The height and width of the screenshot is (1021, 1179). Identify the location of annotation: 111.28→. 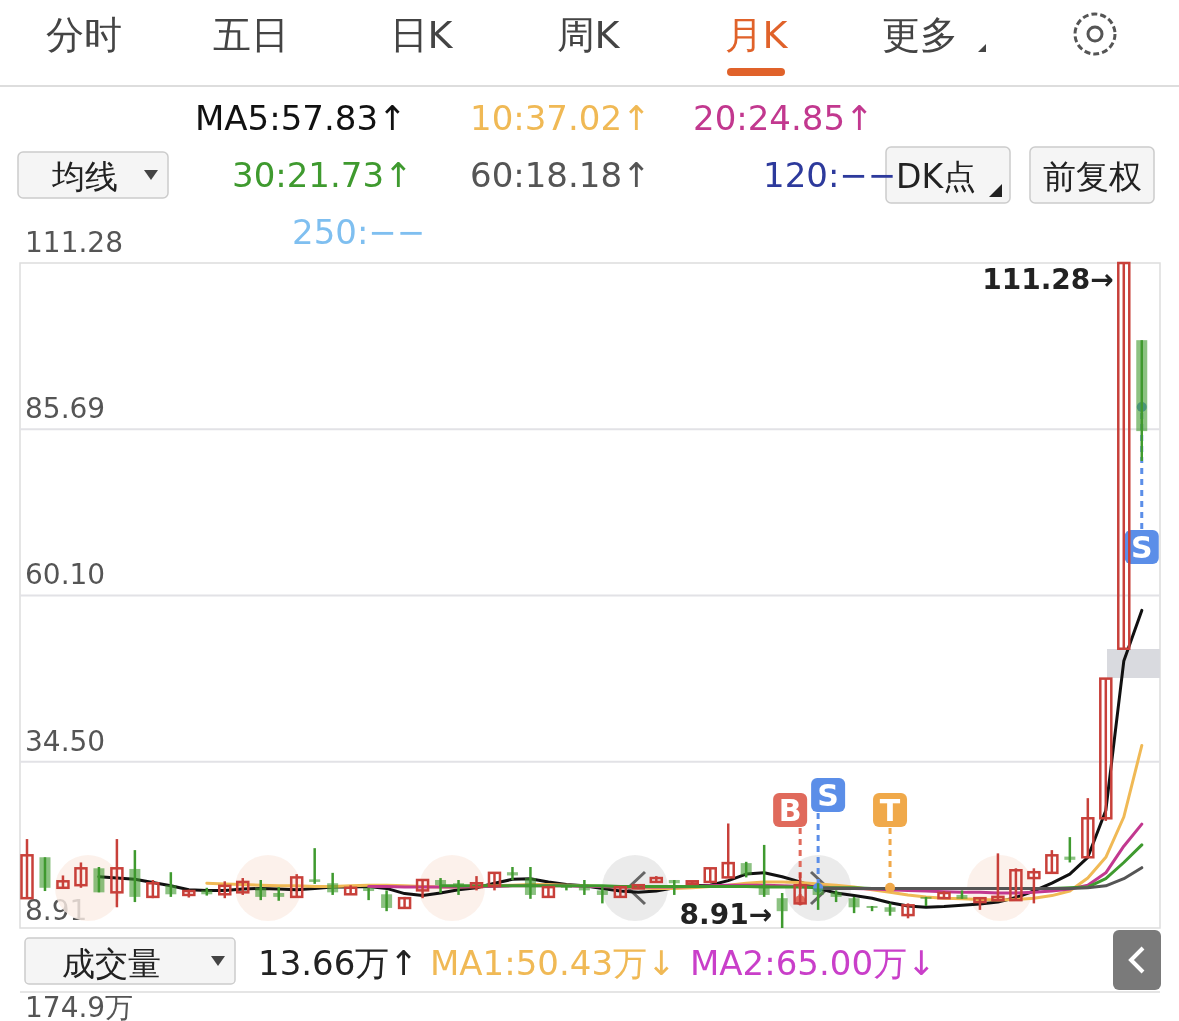
(1048, 279).